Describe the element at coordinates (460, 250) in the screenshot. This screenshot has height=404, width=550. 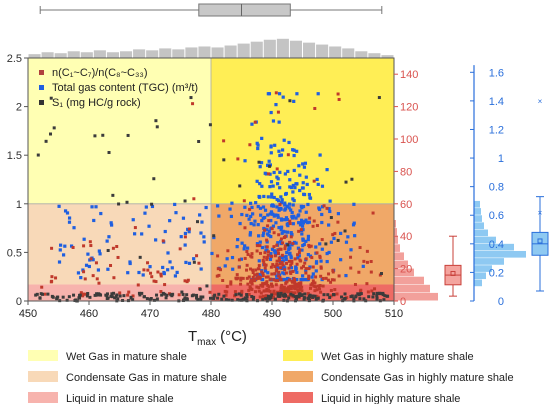
I see `right-histograms` at that location.